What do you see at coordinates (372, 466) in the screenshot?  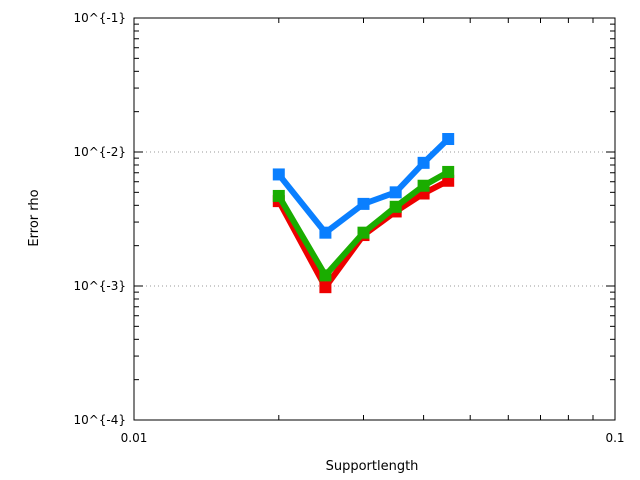 I see `x-axis-title: Supportlength` at bounding box center [372, 466].